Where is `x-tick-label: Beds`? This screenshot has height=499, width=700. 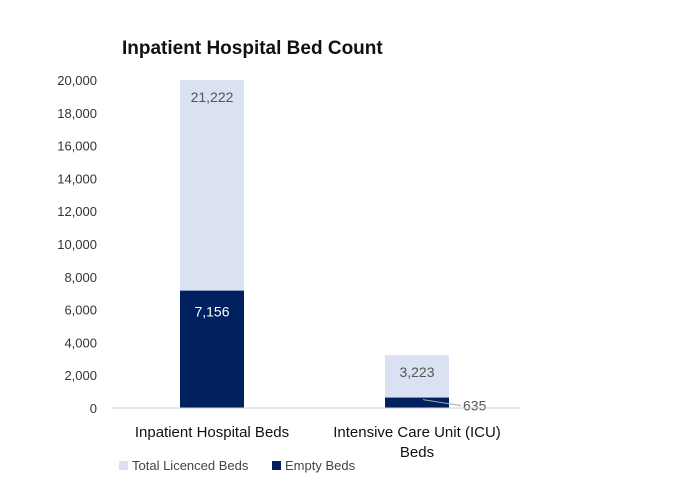 x-tick-label: Beds is located at coordinates (417, 452).